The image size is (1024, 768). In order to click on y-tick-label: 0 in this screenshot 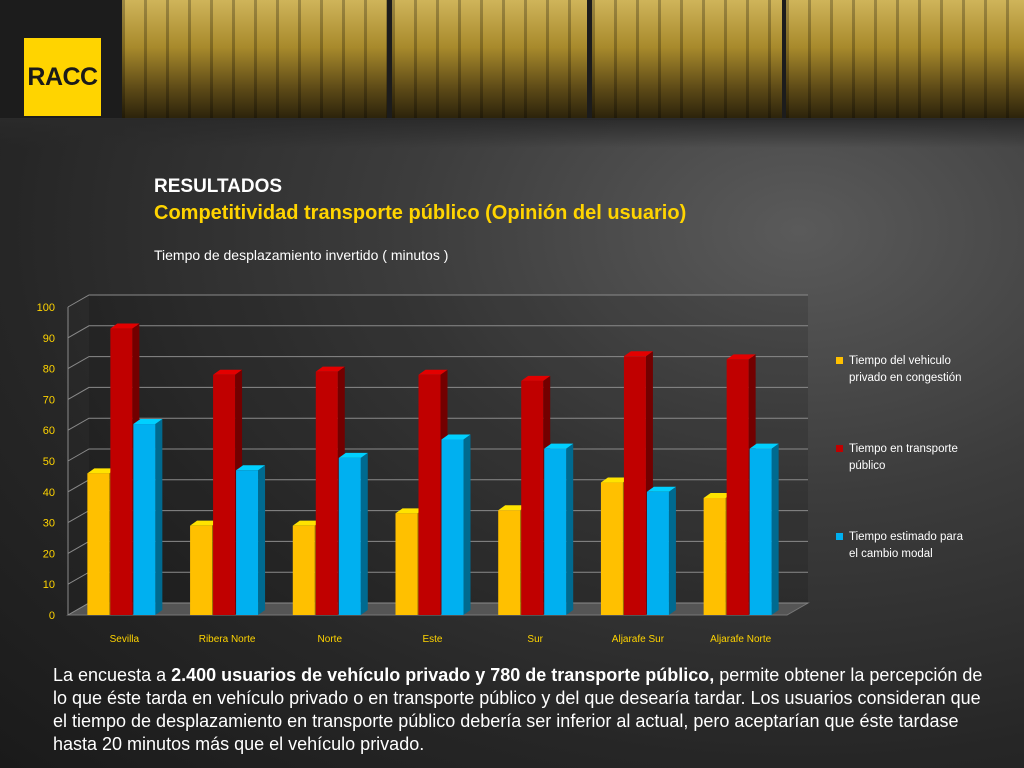, I will do `click(52, 616)`.